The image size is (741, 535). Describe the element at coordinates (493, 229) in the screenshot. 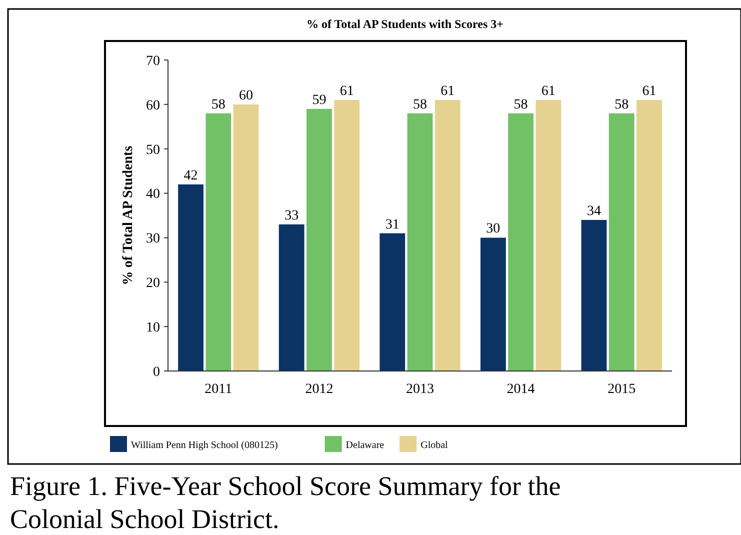

I see `data-label: 30` at that location.